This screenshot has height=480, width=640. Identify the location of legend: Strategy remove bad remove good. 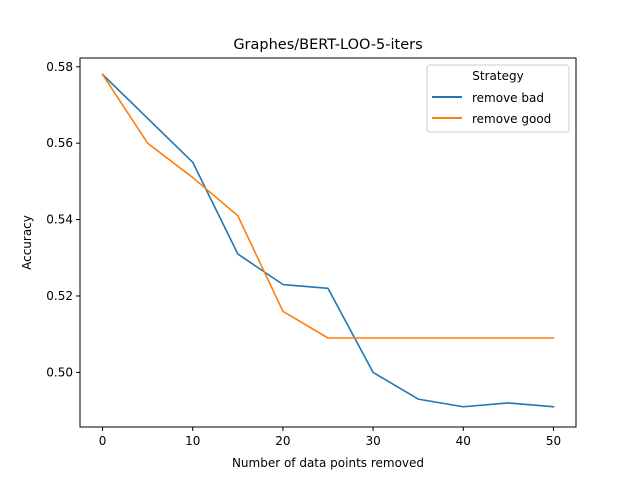
(498, 98).